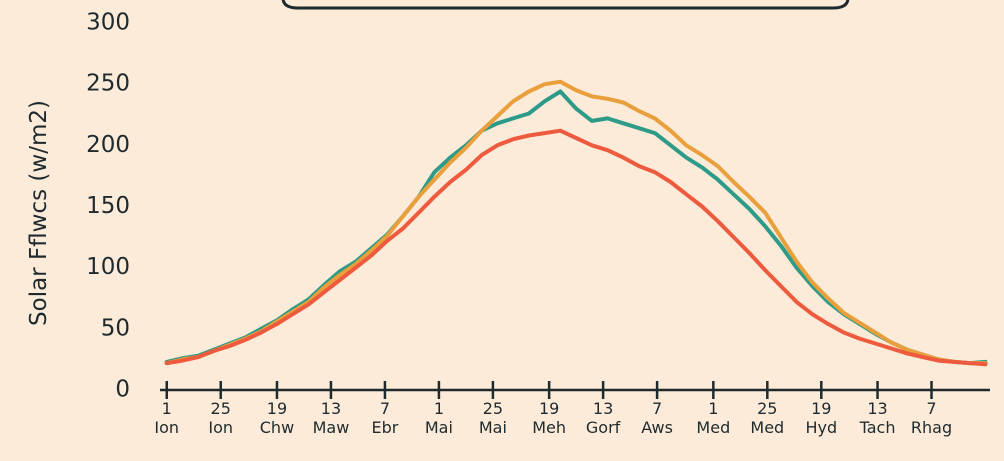 The height and width of the screenshot is (461, 1004). What do you see at coordinates (821, 427) in the screenshot?
I see `x-tick-label-line: Hyd` at bounding box center [821, 427].